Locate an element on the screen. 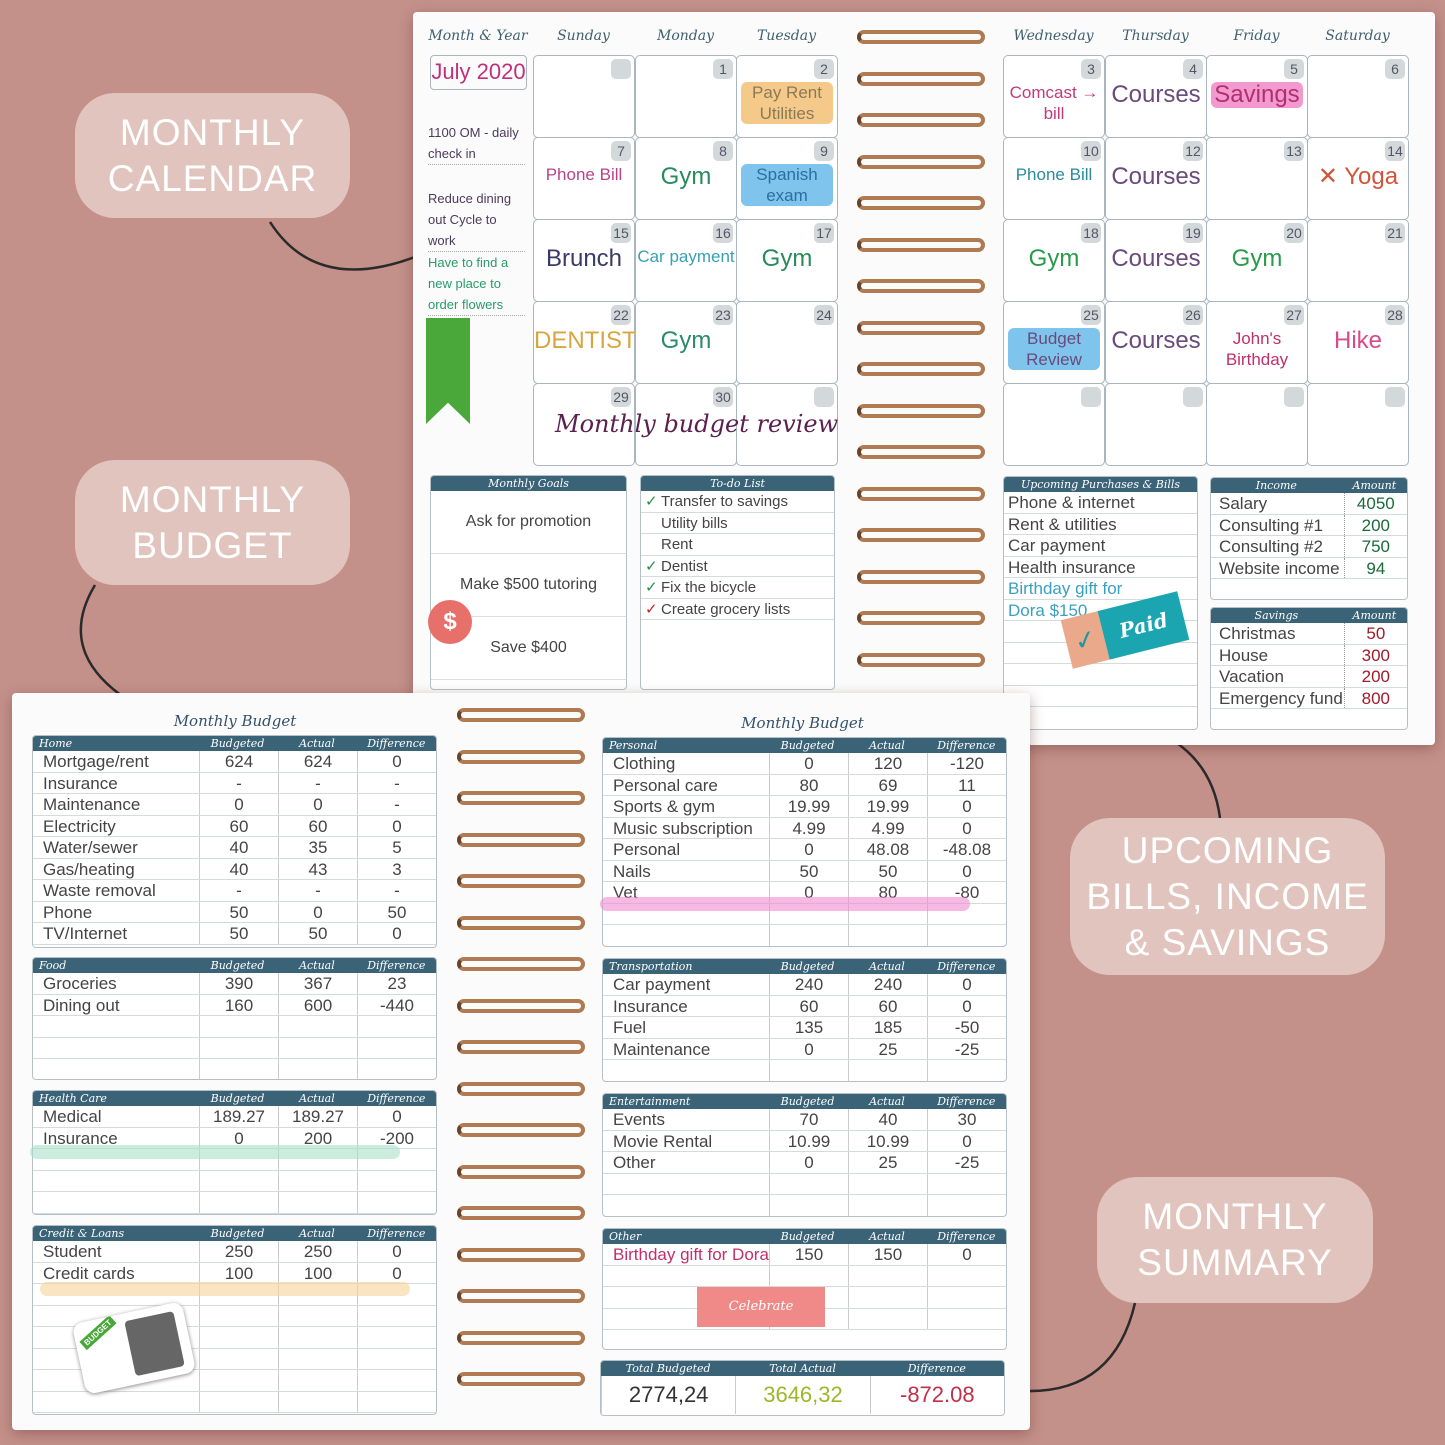 This screenshot has width=1445, height=1445. calendar-day-cell: 7 Phone Bill is located at coordinates (584, 178).